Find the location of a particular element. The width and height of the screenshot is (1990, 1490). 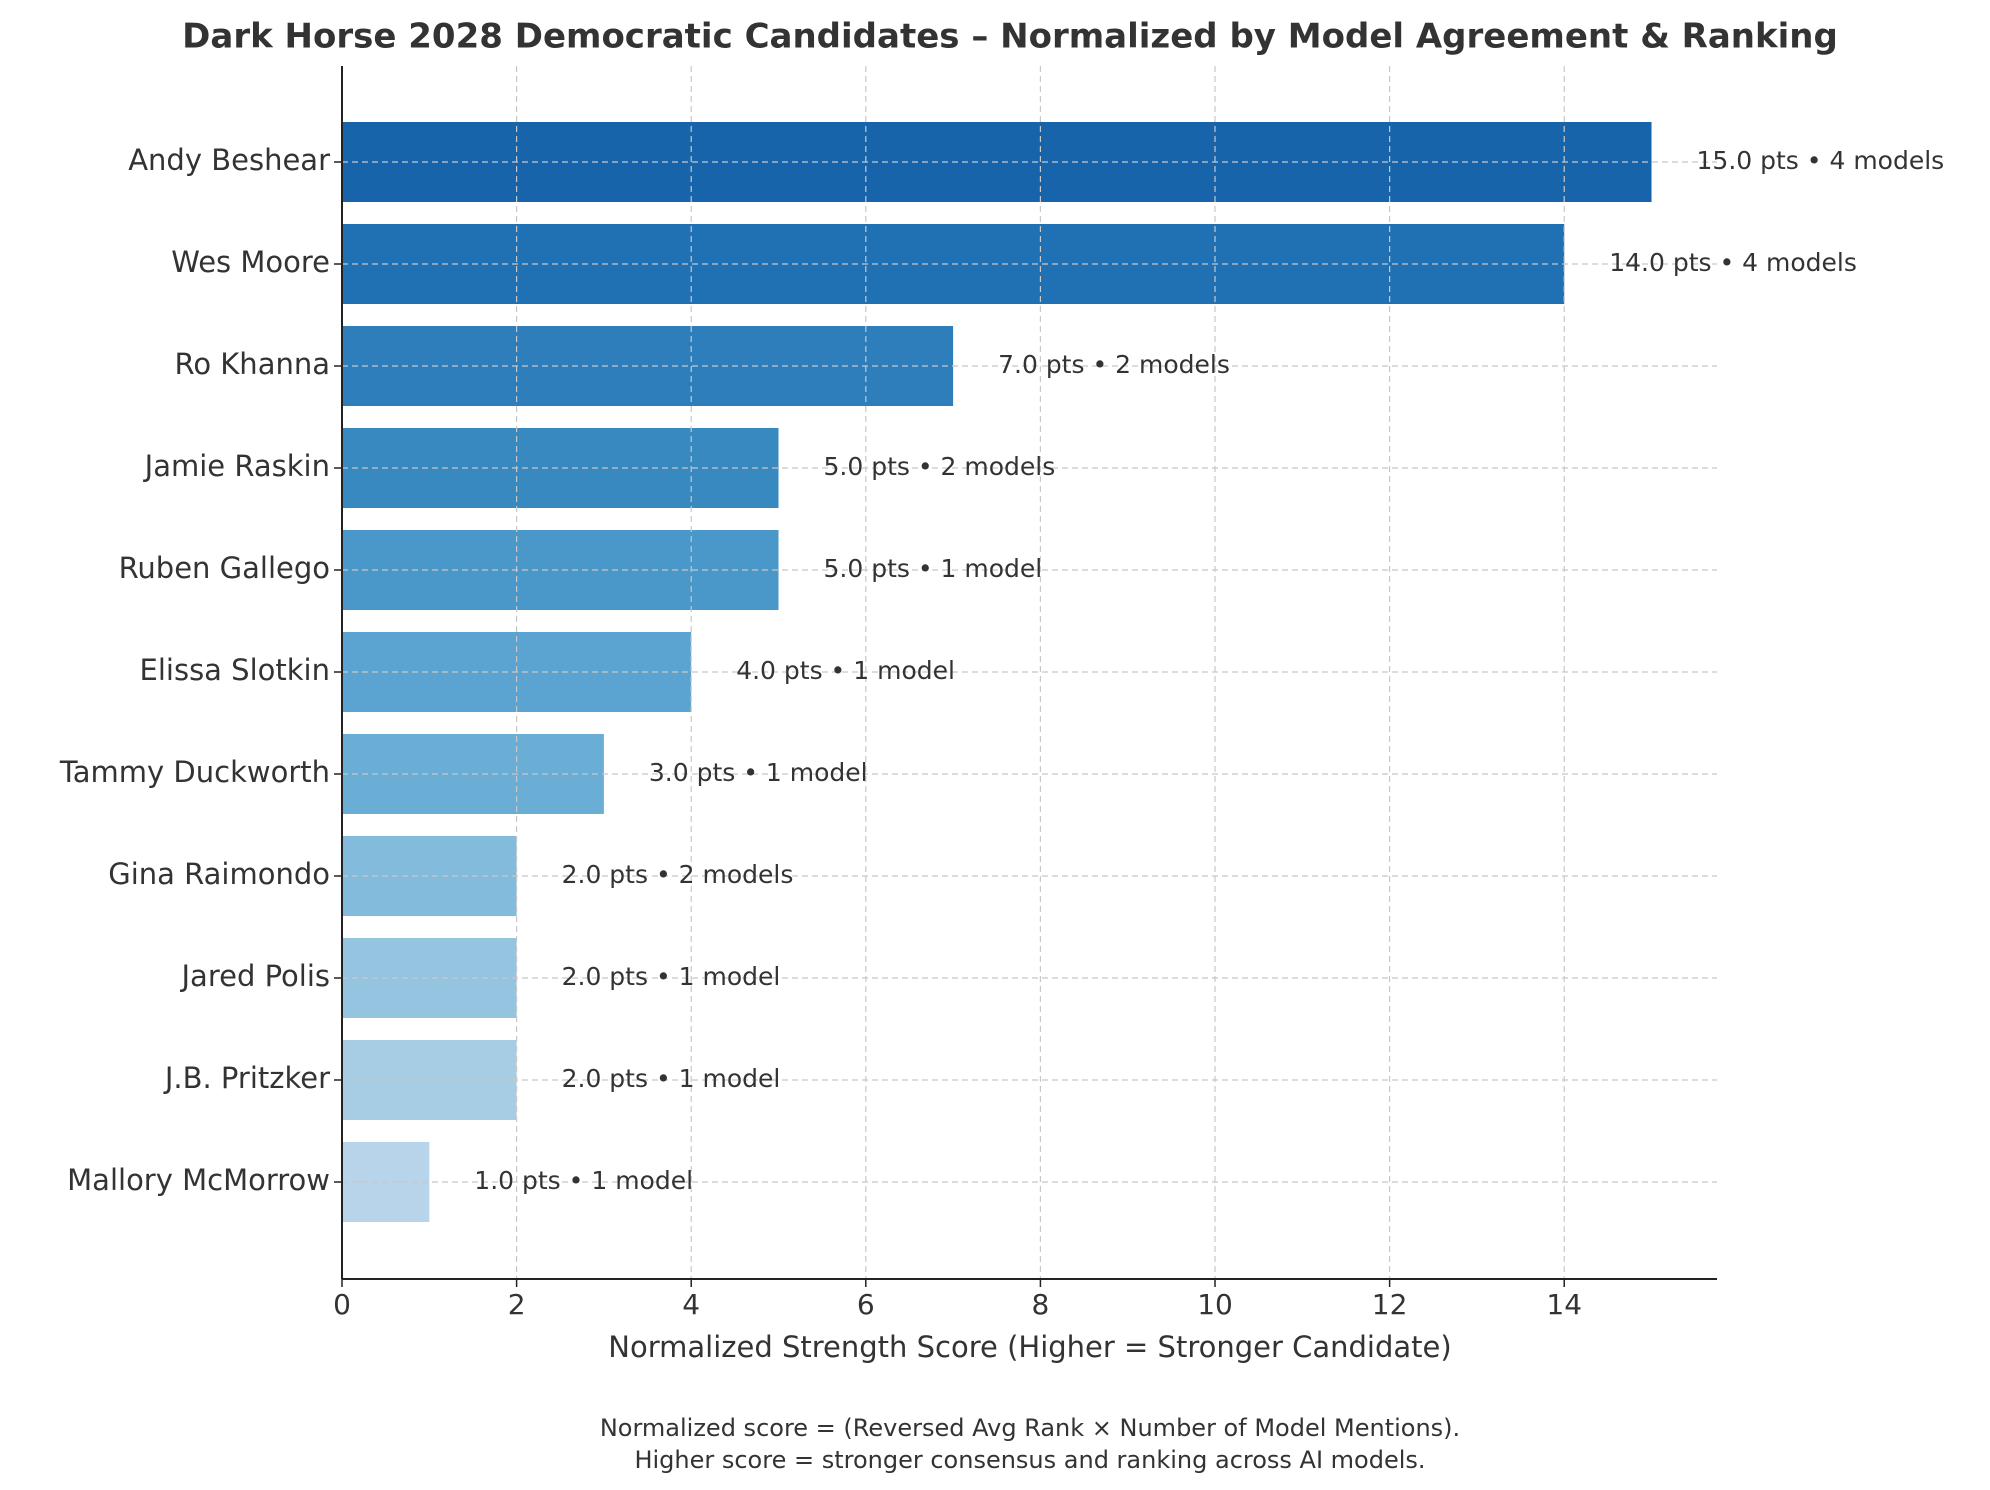

value-label: 14.0 pts • 4 models is located at coordinates (1733, 262).